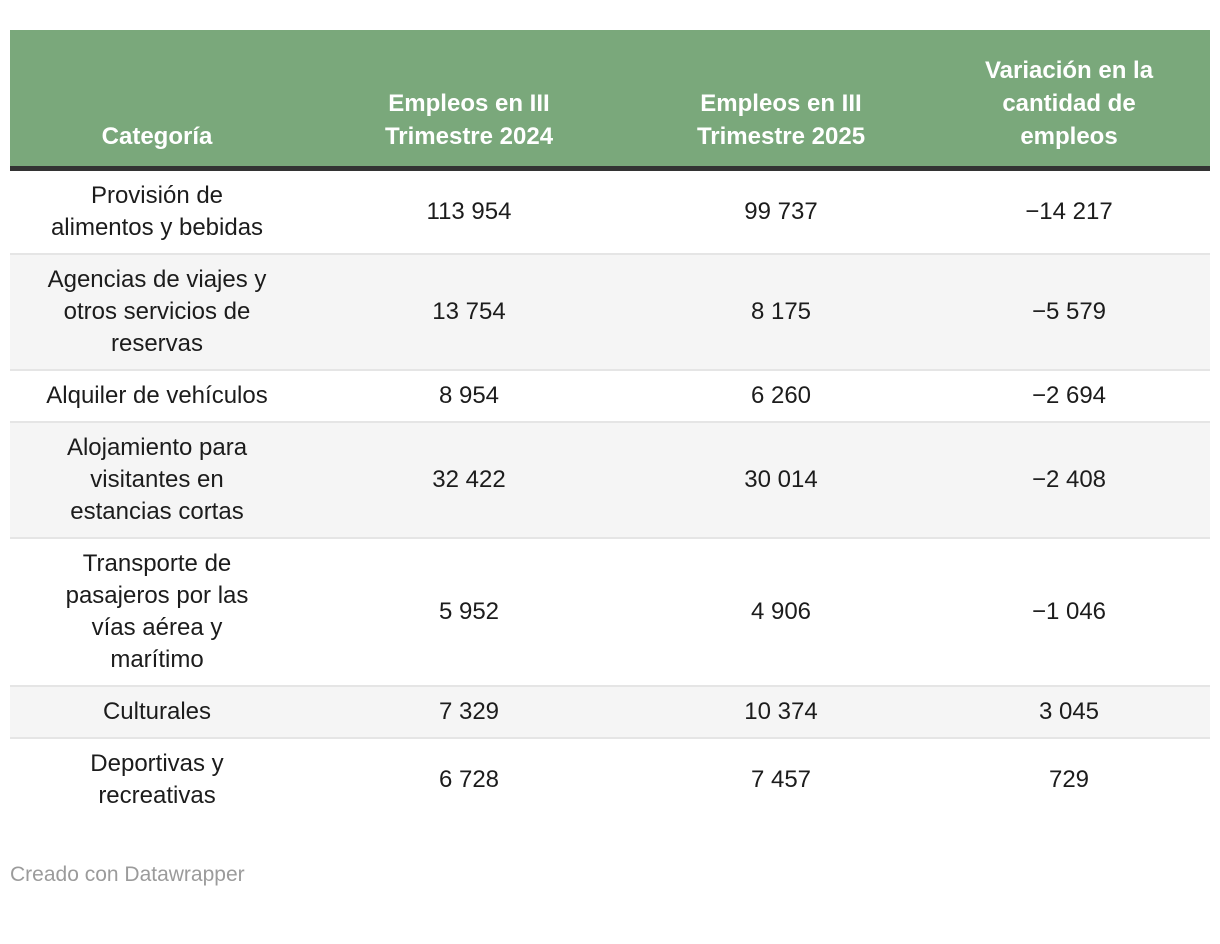 Image resolution: width=1220 pixels, height=944 pixels. Describe the element at coordinates (469, 311) in the screenshot. I see `cell-empleos-2024: 13 754` at that location.